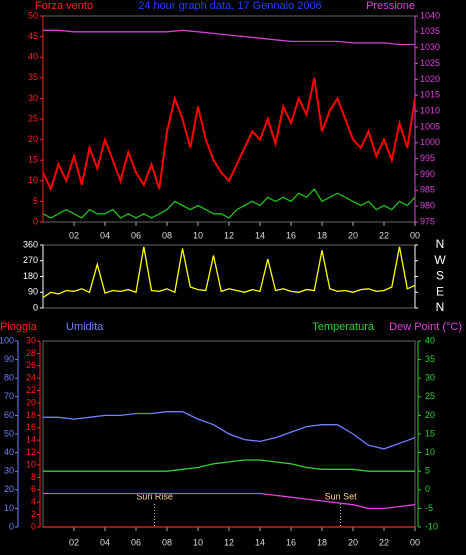  Describe the element at coordinates (33, 514) in the screenshot. I see `y-tick-label: 2` at that location.